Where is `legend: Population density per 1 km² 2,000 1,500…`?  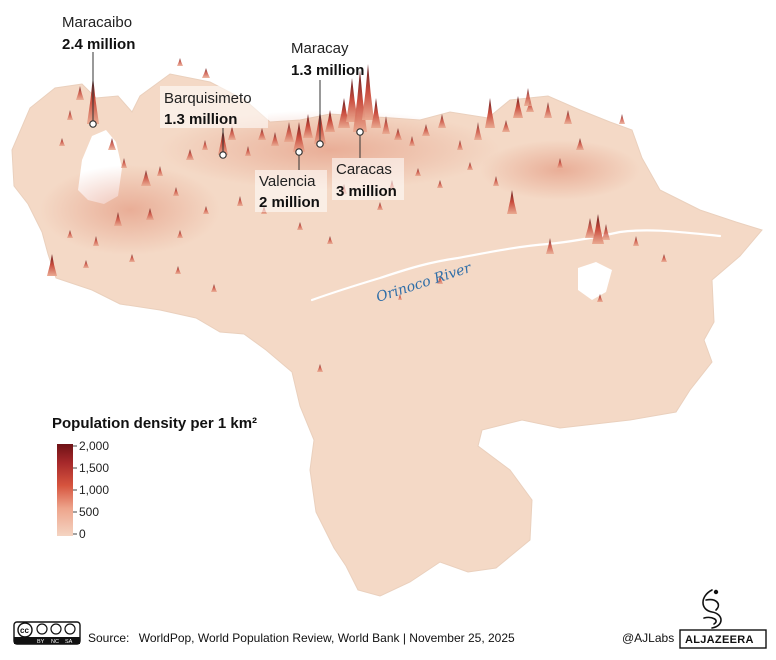 legend: Population density per 1 km² 2,000 1,500… is located at coordinates (154, 478).